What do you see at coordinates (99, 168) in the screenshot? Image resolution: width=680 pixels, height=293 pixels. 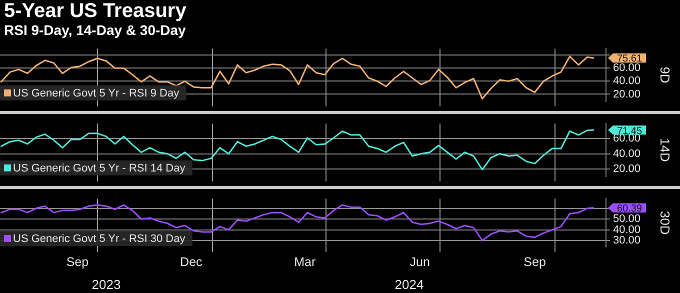 I see `legend-label: US Generic Govt 5 Yr - RSI 14 Day` at bounding box center [99, 168].